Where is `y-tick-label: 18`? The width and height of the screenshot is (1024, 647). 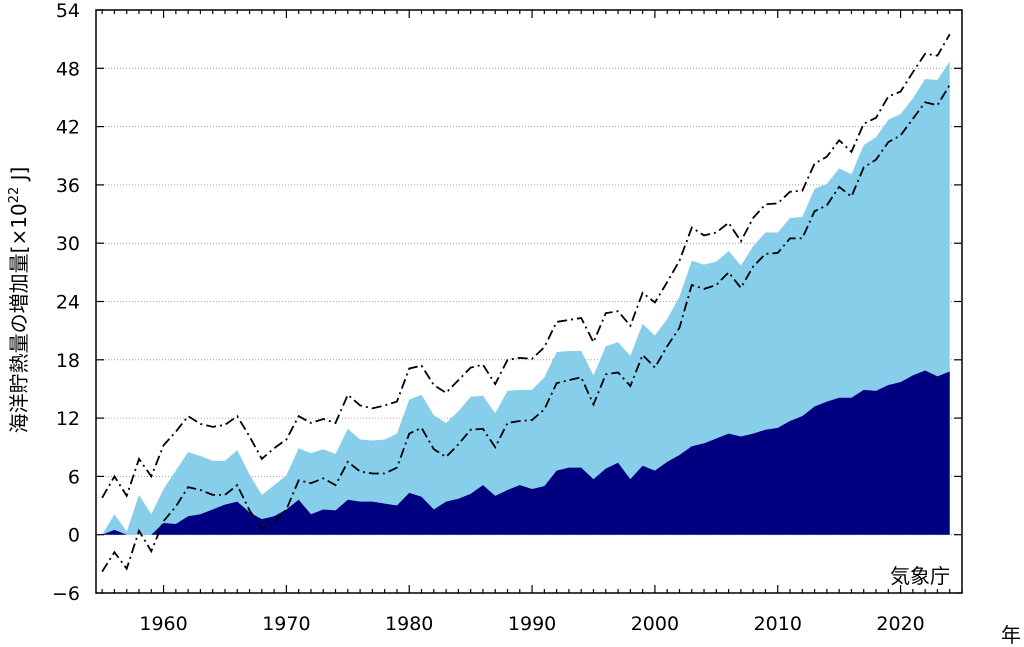 y-tick-label: 18 is located at coordinates (68, 361).